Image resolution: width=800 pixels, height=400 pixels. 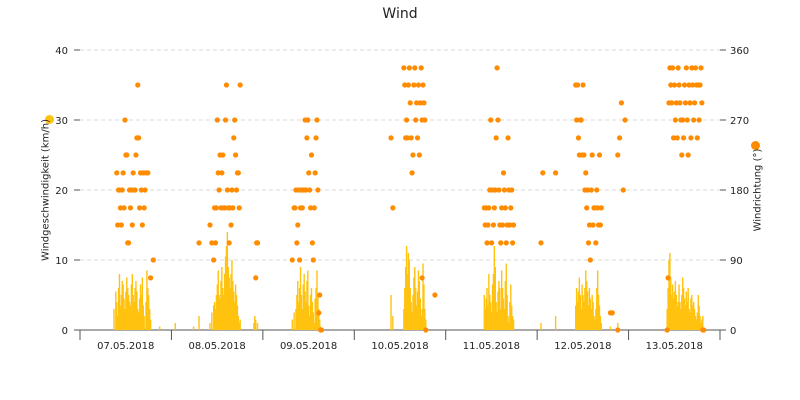 I want to click on y-right-tick-label: 90, so click(x=736, y=261).